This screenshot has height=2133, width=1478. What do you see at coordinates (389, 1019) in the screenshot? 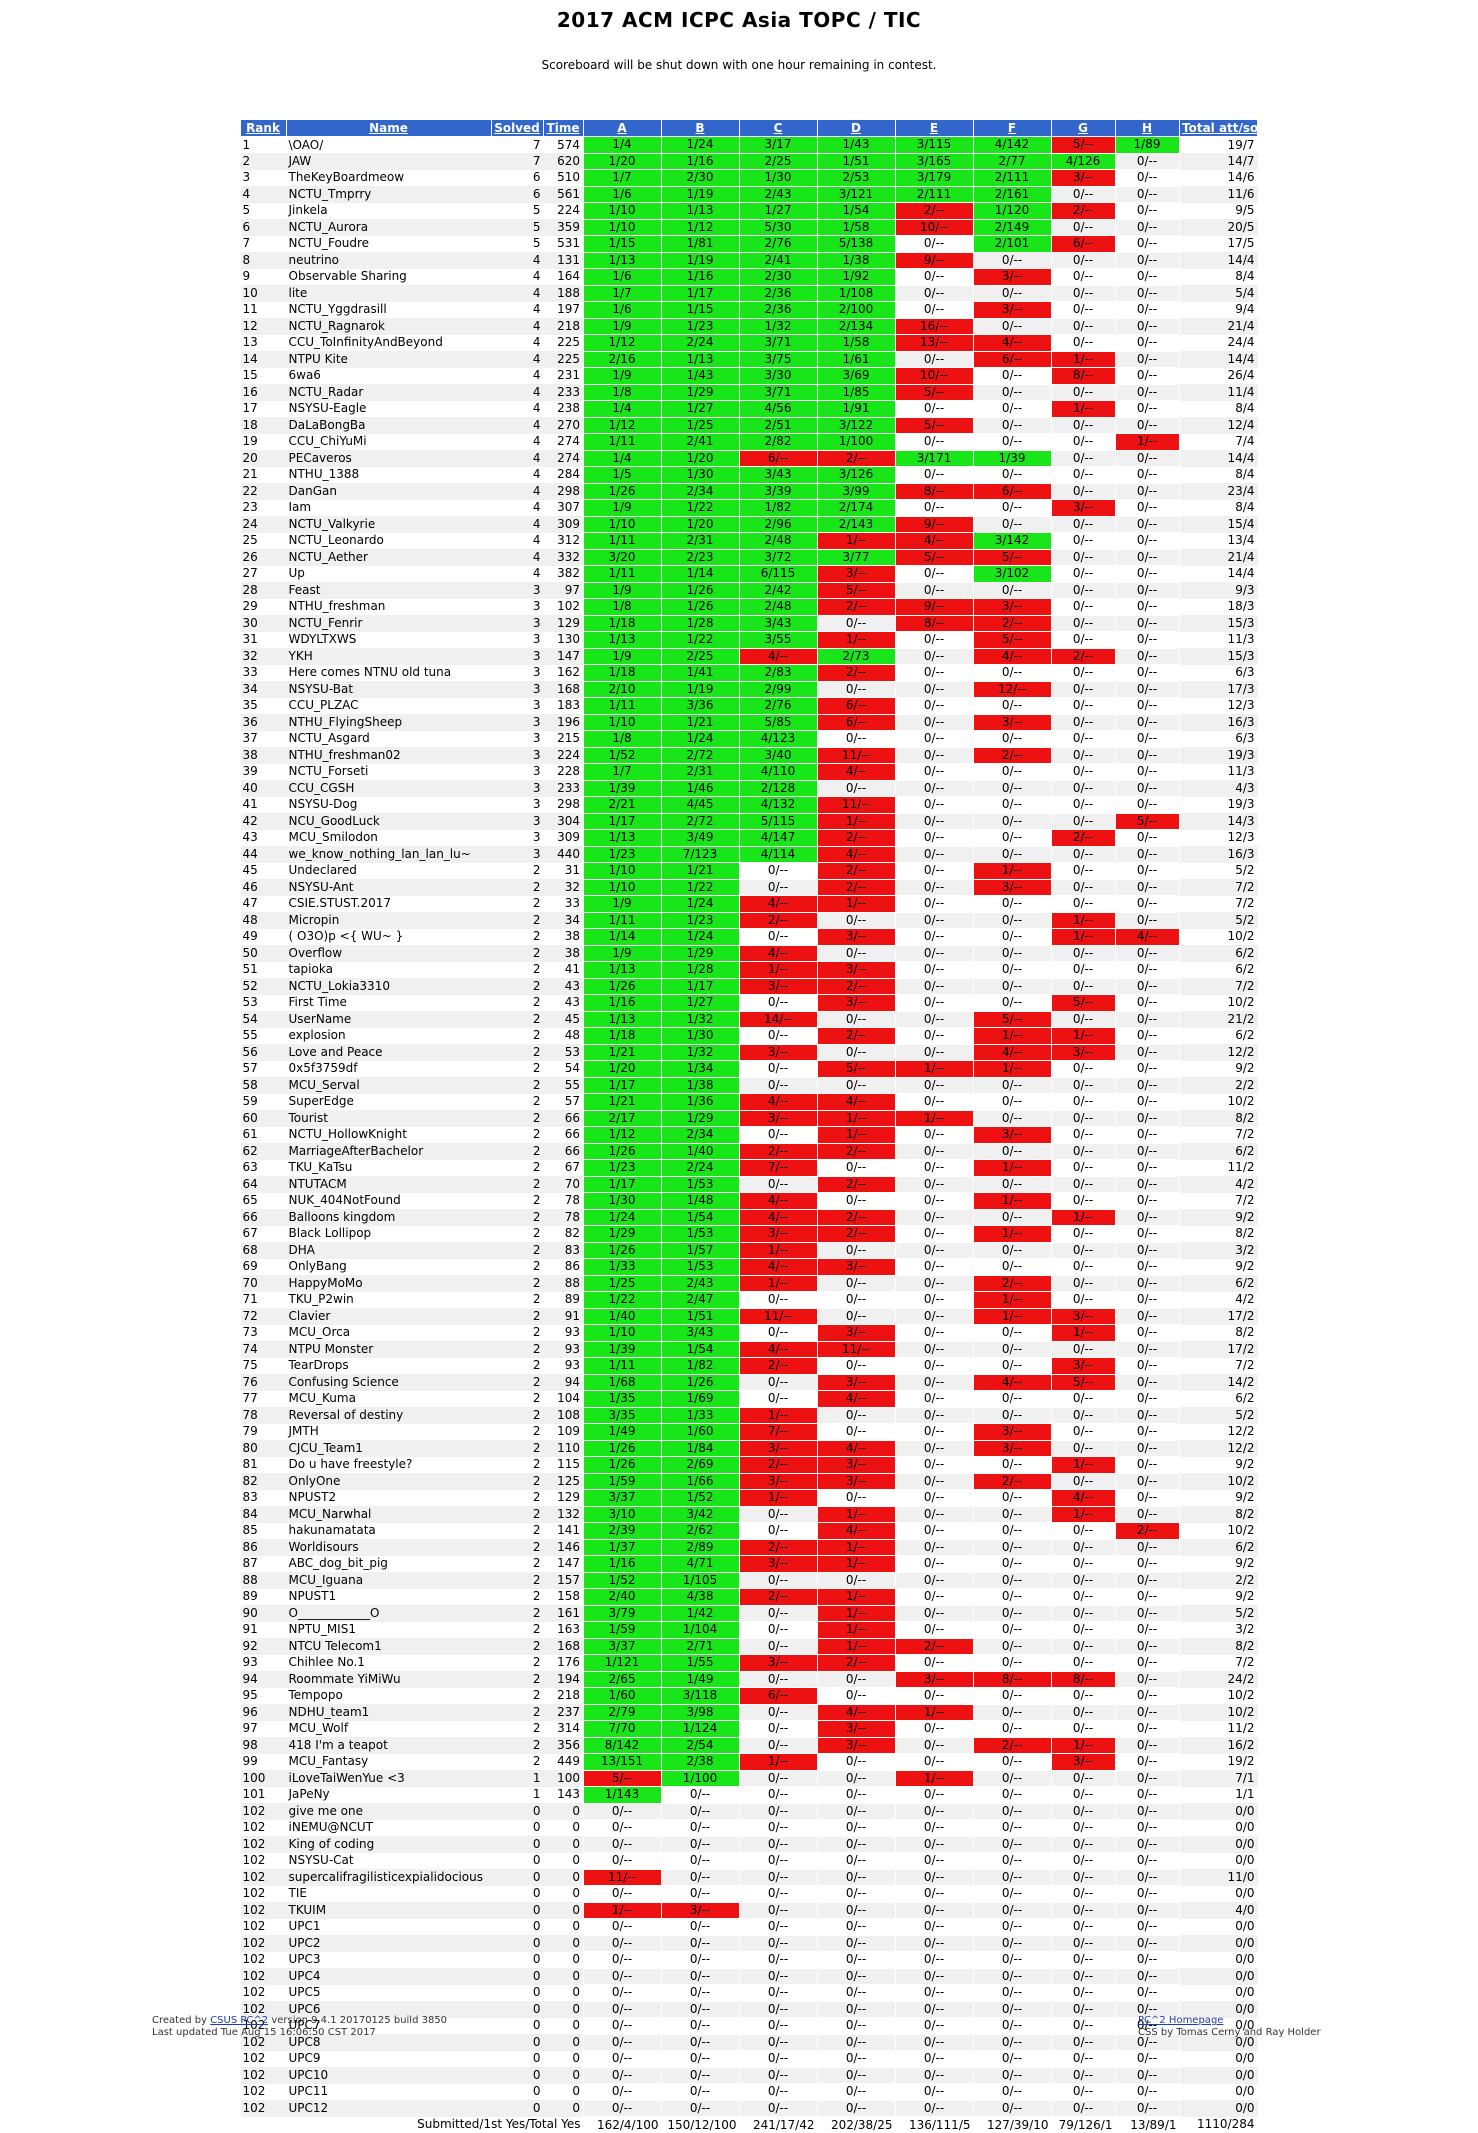
I see `team-name-cell: UserName` at bounding box center [389, 1019].